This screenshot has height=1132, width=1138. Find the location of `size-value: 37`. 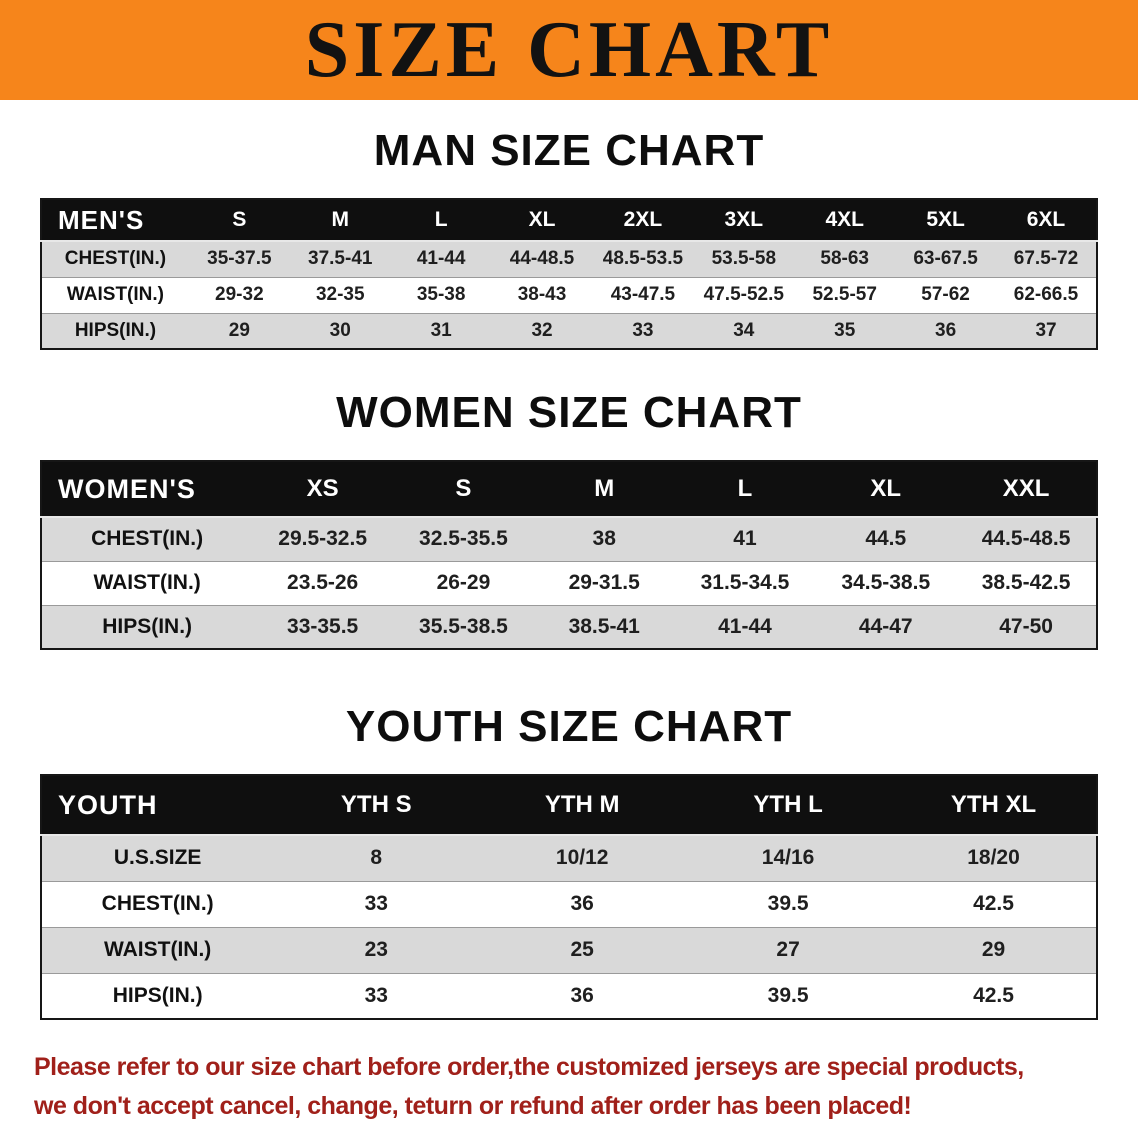

size-value: 37 is located at coordinates (1046, 330).